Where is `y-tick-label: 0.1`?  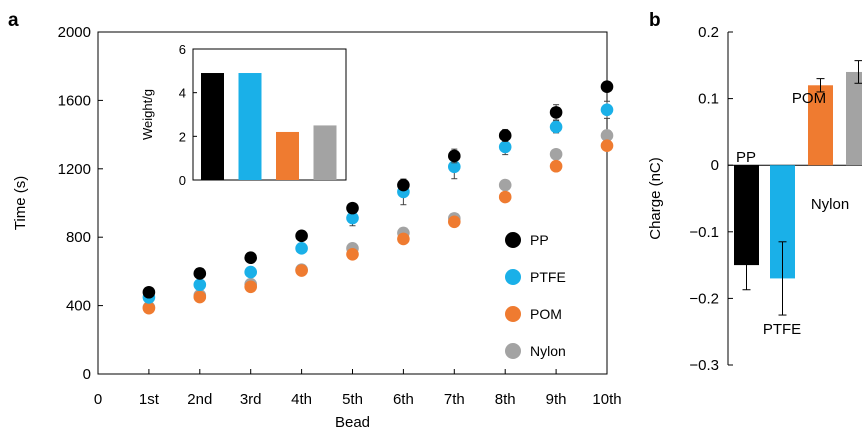
y-tick-label: 0.1 is located at coordinates (708, 99).